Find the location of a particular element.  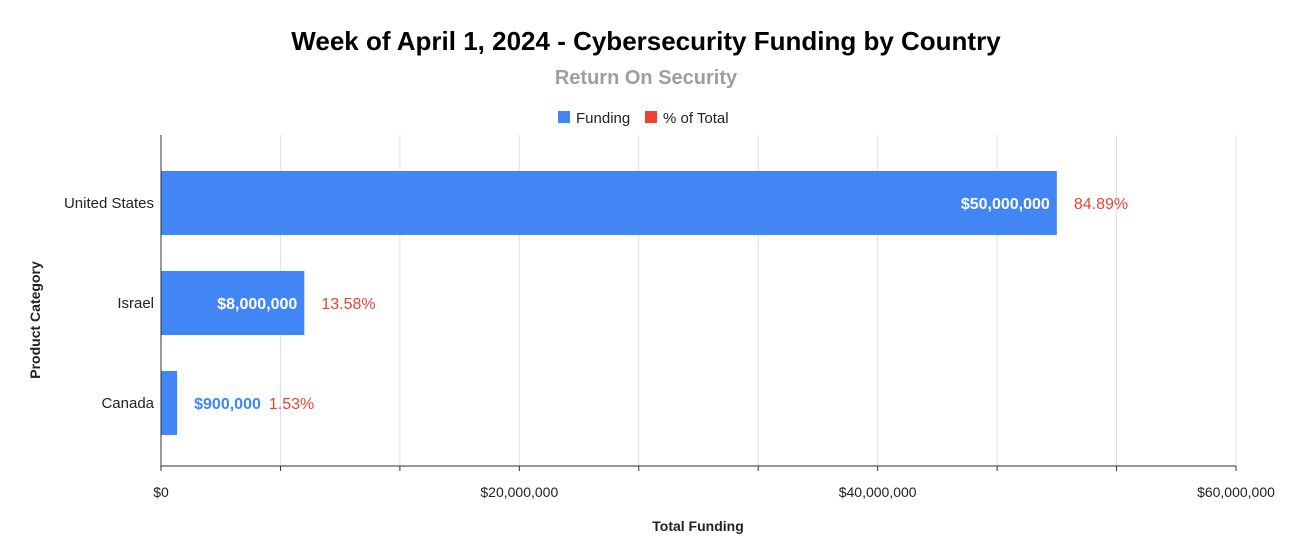

value-label-percent: 13.58% is located at coordinates (348, 304).